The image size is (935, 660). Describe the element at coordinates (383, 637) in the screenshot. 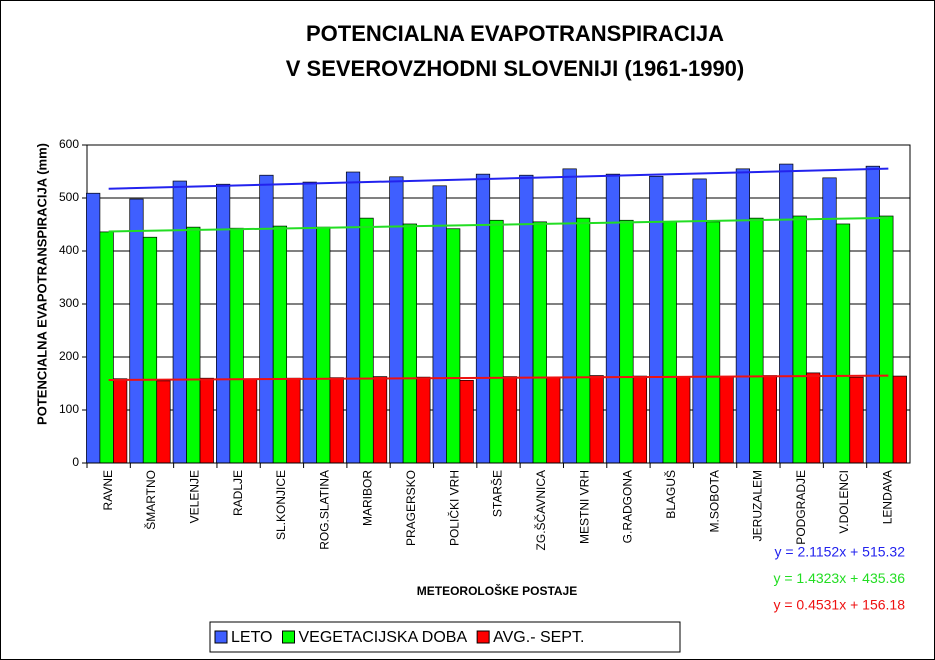

I see `legend-label: VEGETACIJSKA DOBA` at that location.